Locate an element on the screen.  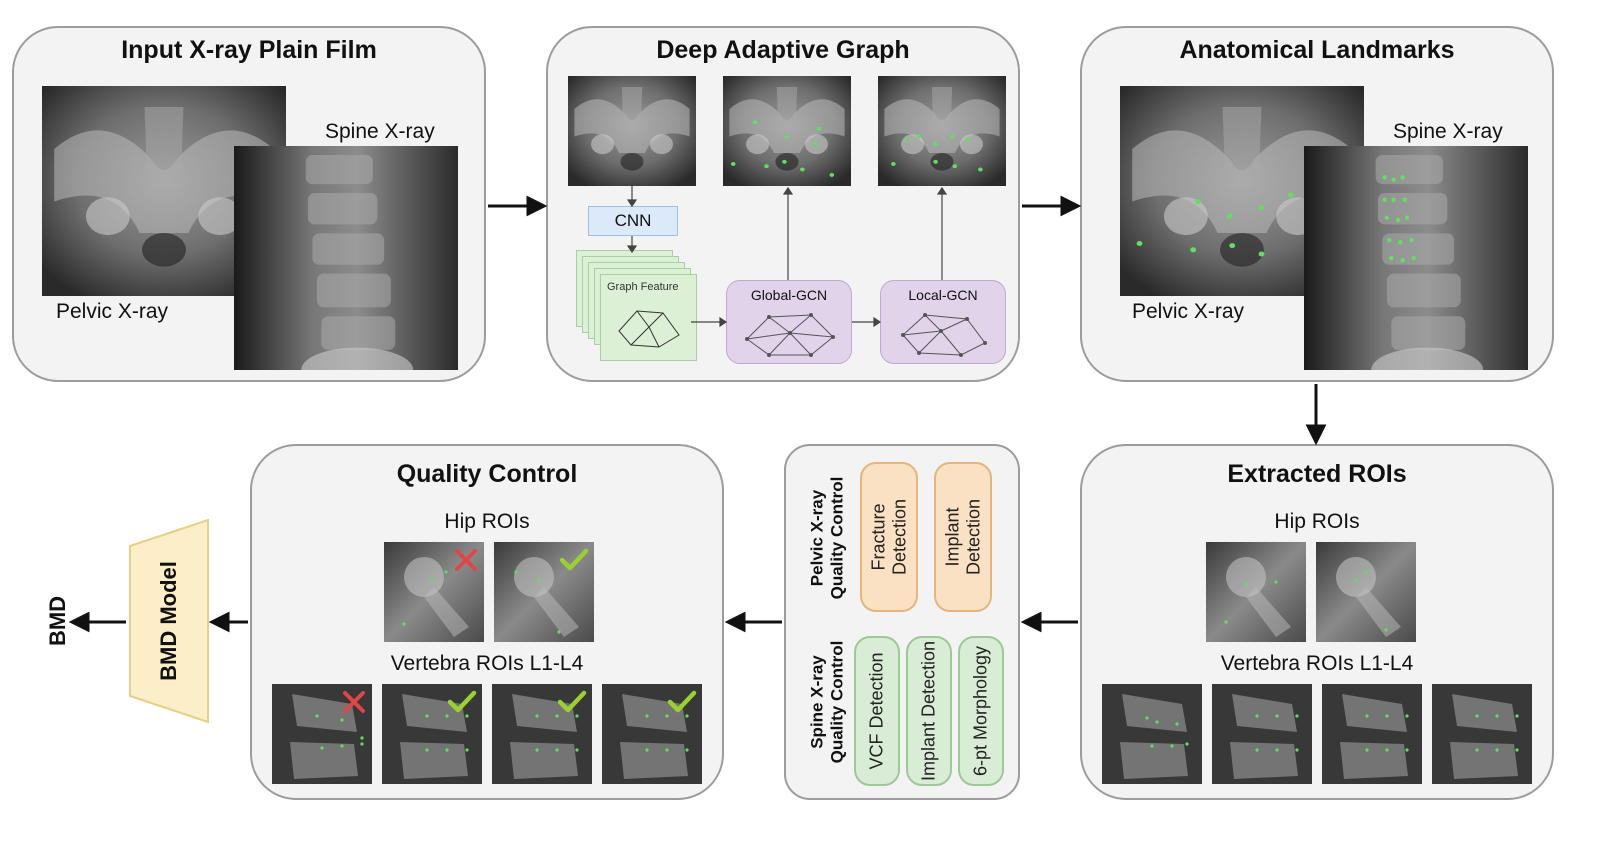
bmd-output-label: BMD is located at coordinates (57, 621).